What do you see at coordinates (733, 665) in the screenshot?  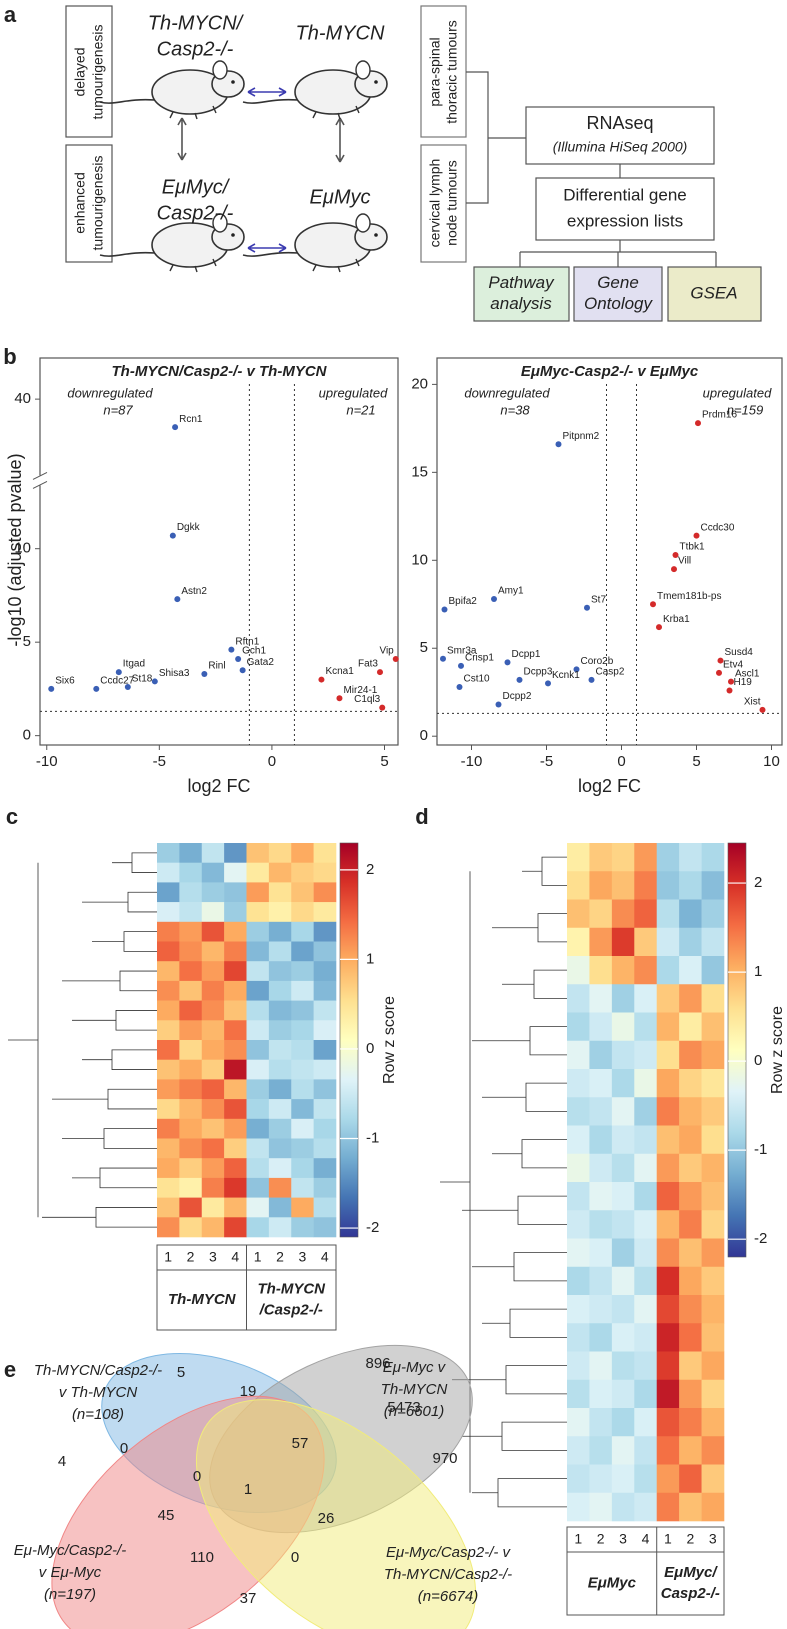 I see `point-label: Etv4` at bounding box center [733, 665].